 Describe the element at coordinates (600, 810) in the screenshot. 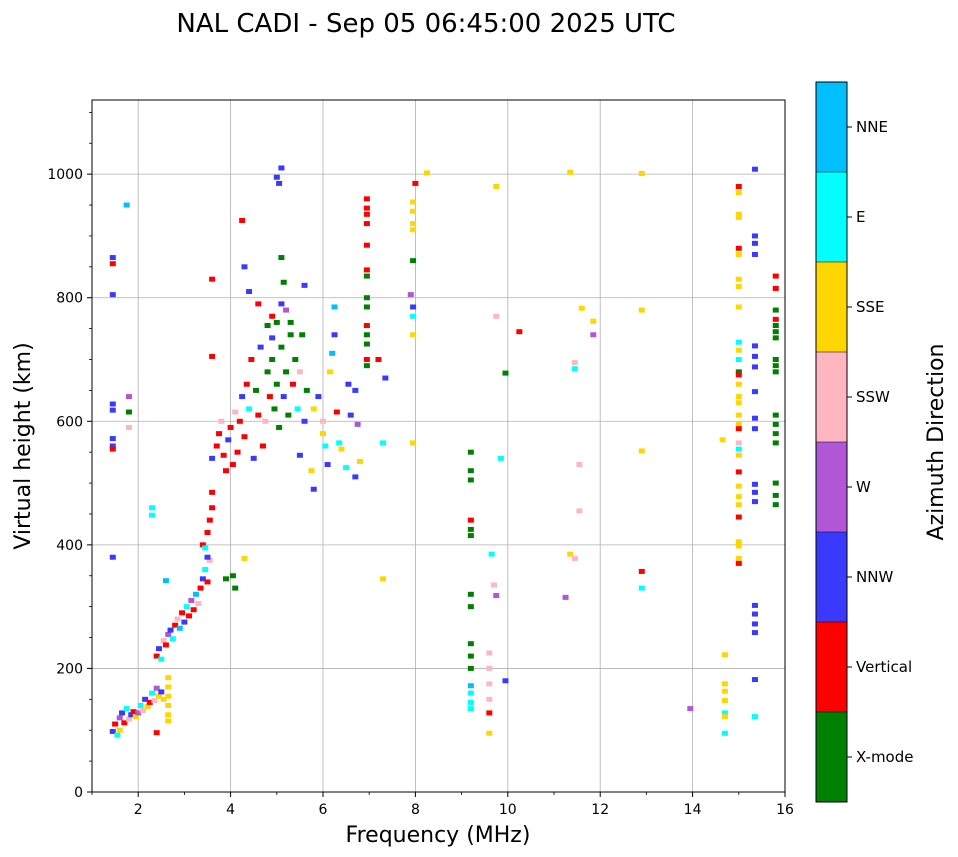

I see `x-tick-label: 12` at that location.